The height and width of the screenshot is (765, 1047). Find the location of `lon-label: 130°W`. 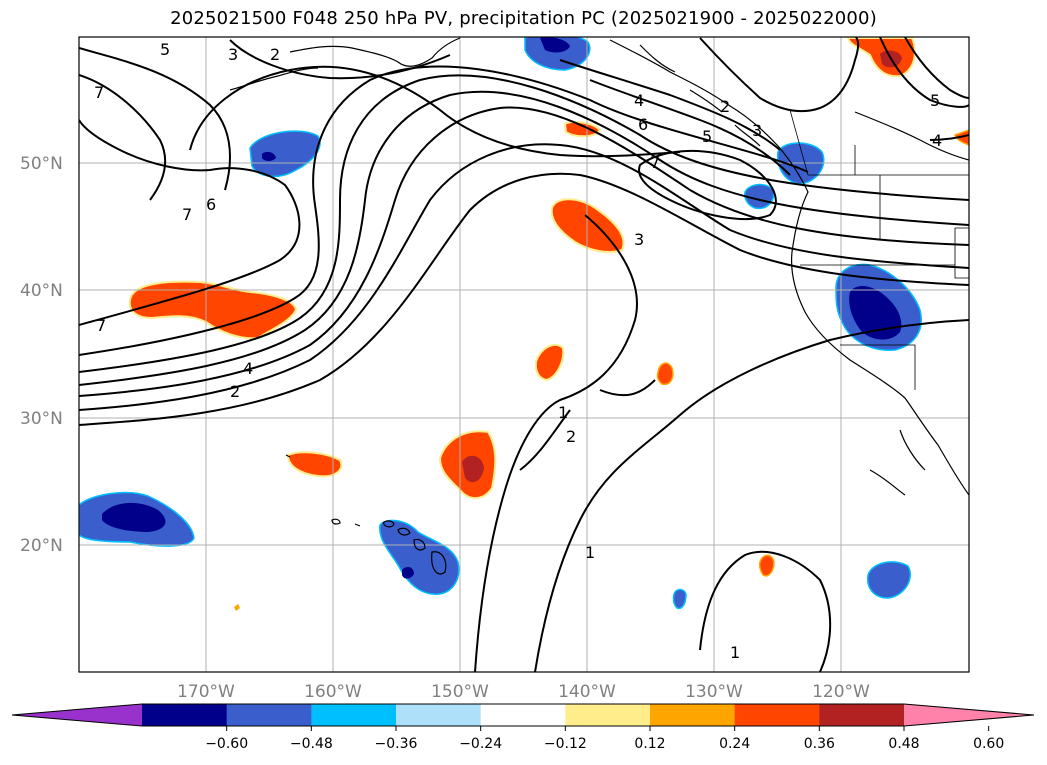

lon-label: 130°W is located at coordinates (714, 692).